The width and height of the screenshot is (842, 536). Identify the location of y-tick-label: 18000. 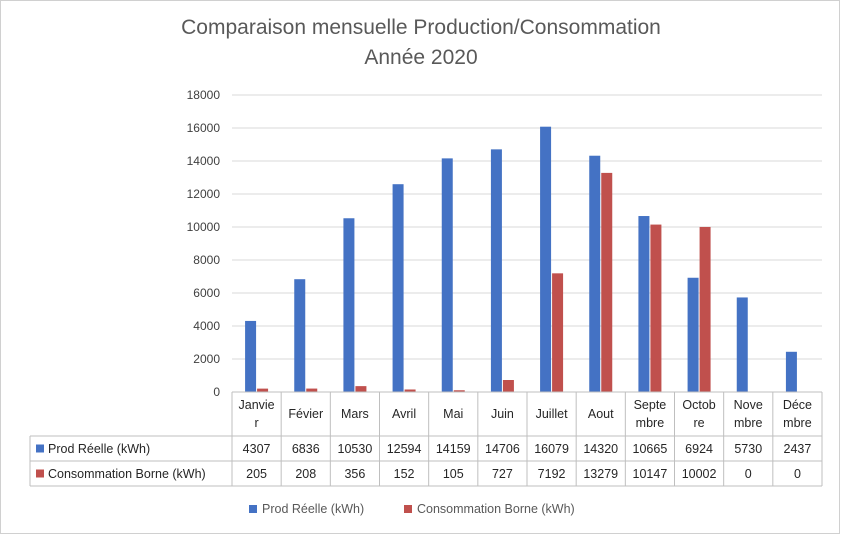
(204, 95).